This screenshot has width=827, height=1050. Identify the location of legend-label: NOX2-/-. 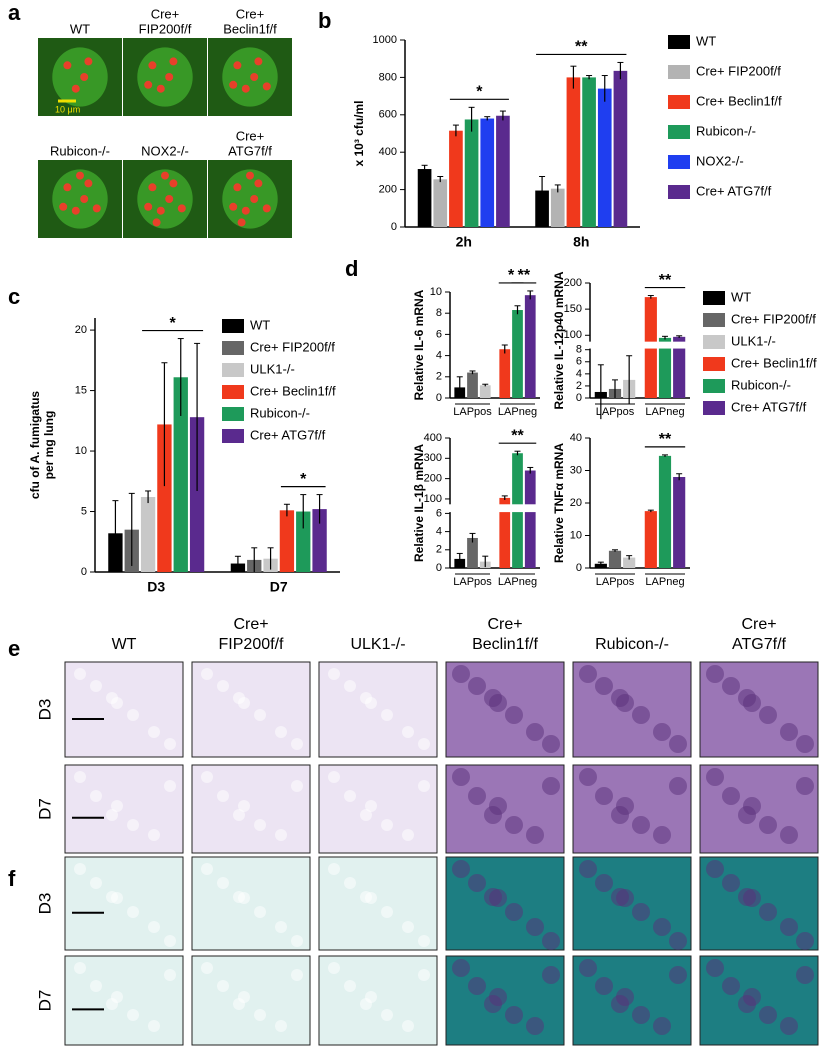
(720, 160).